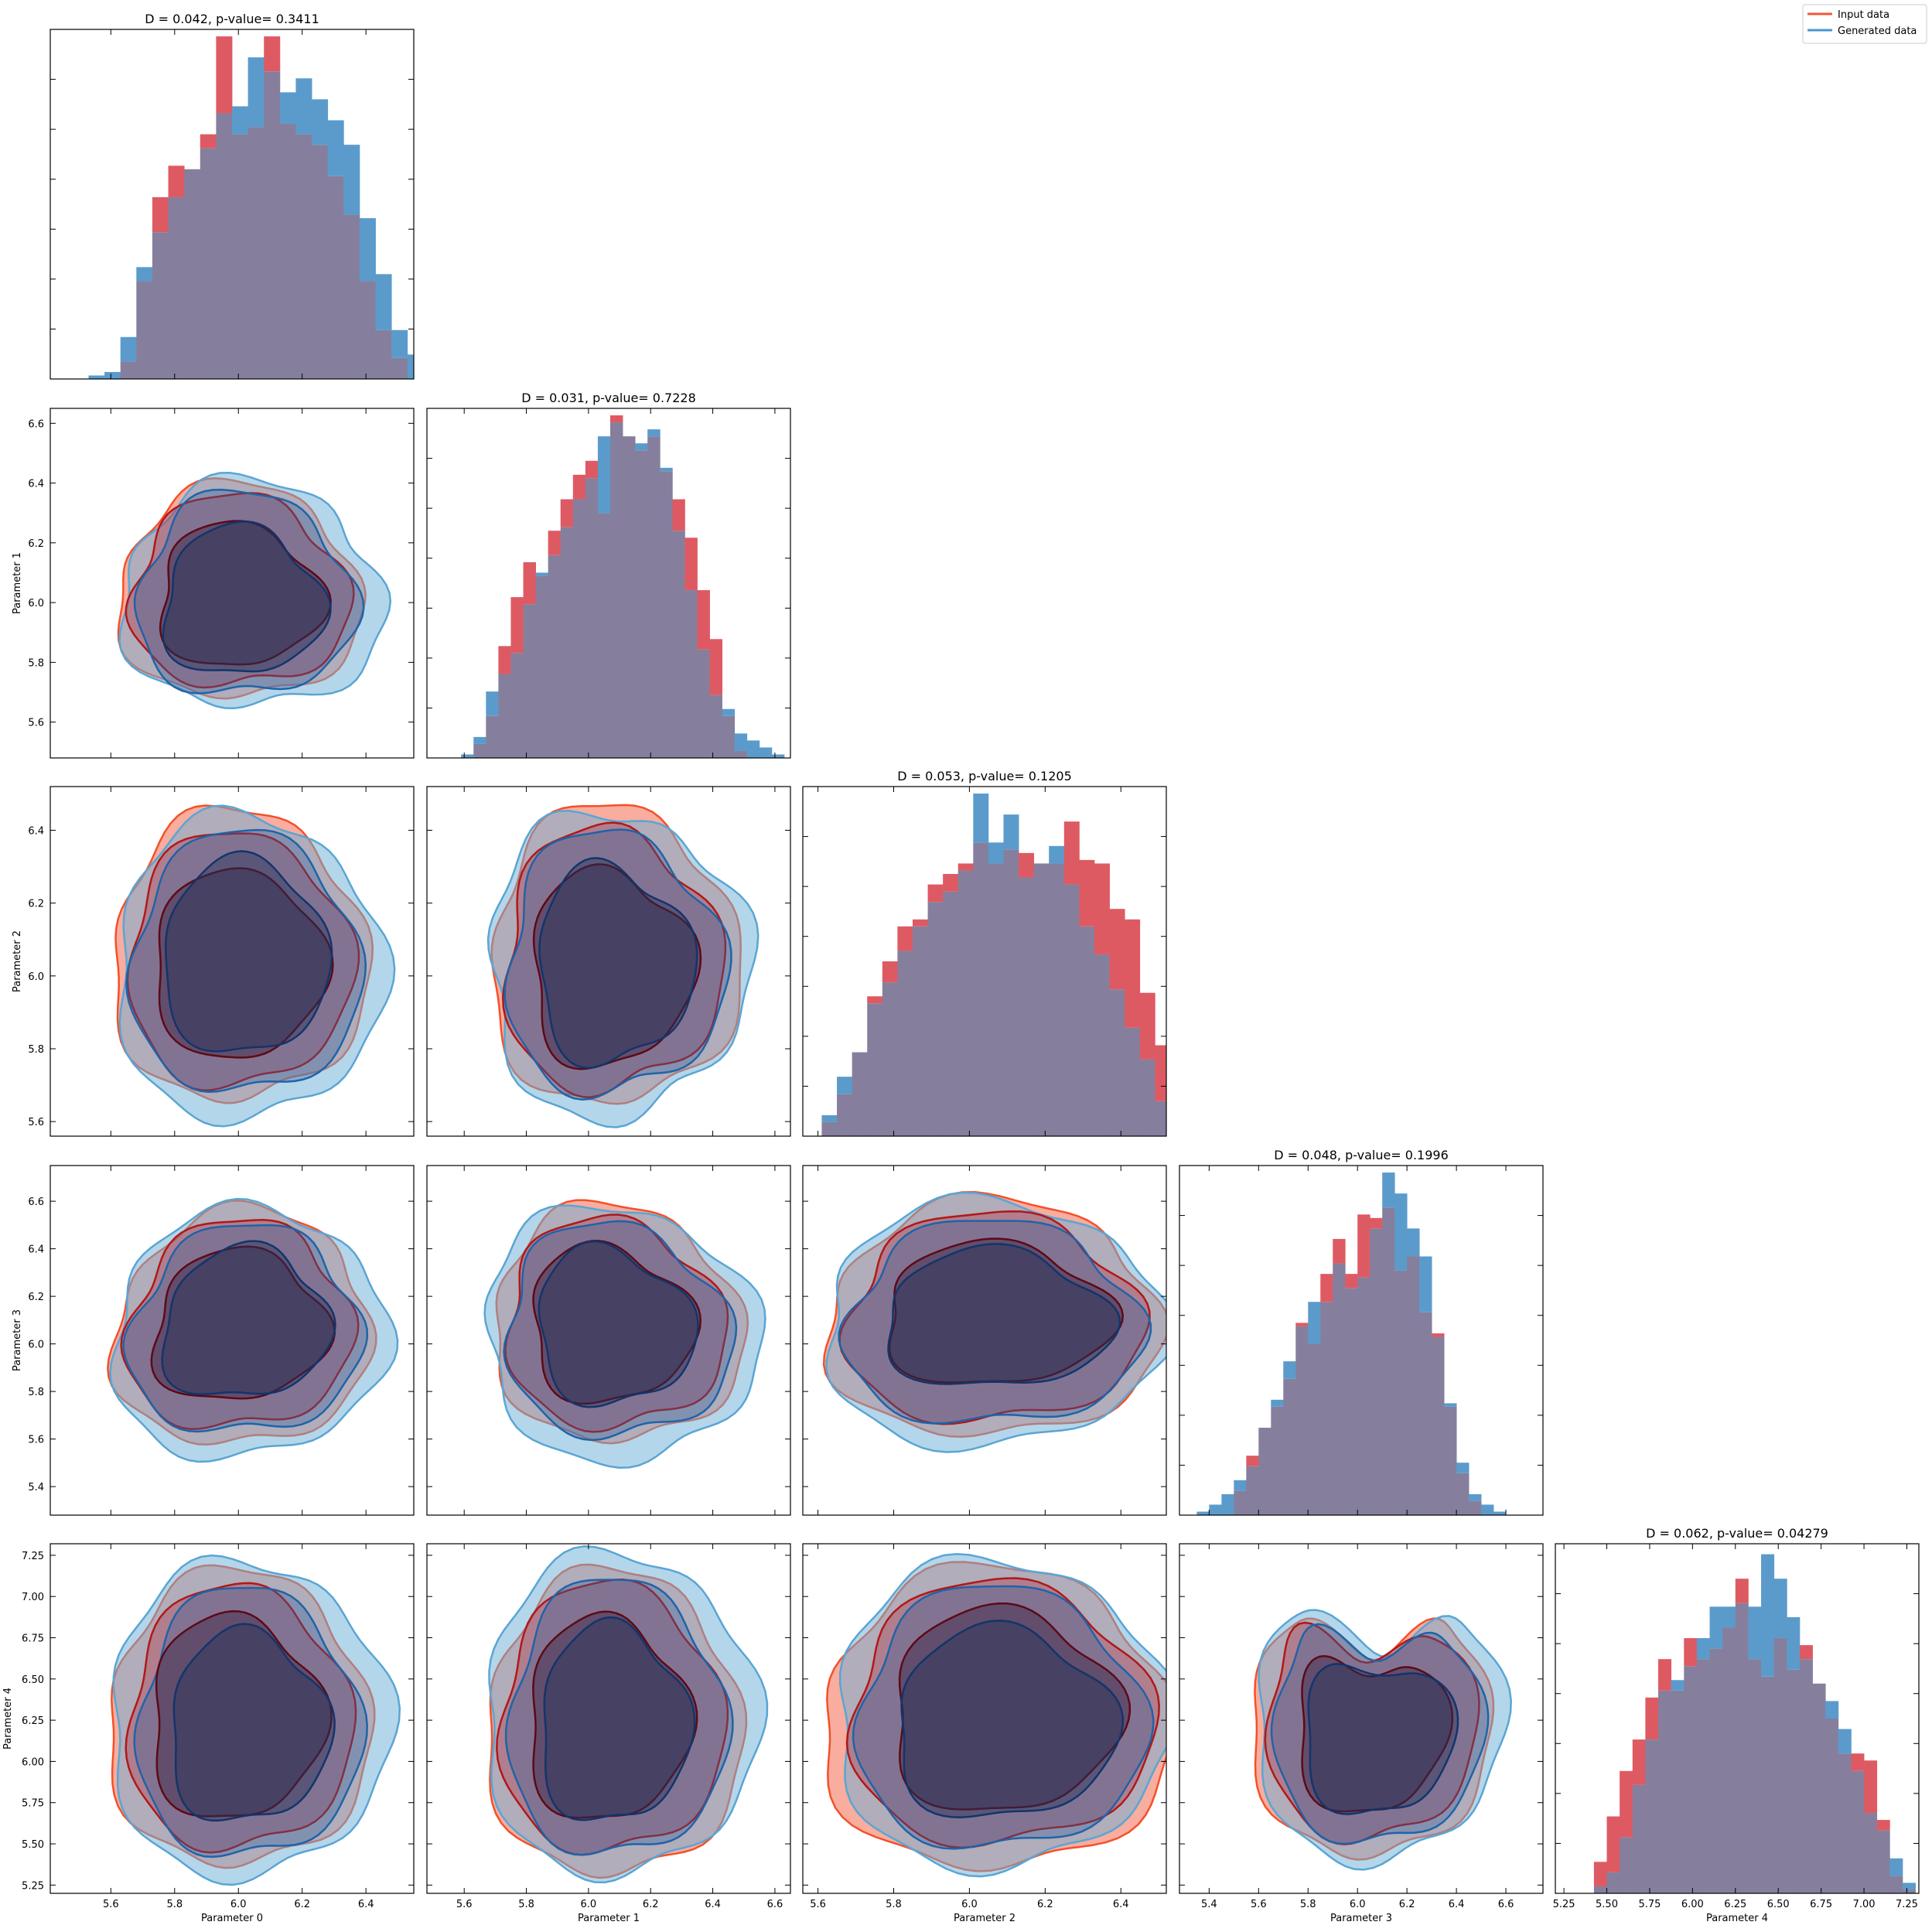  What do you see at coordinates (8, 1718) in the screenshot?
I see `y-axis-label: Parameter 4` at bounding box center [8, 1718].